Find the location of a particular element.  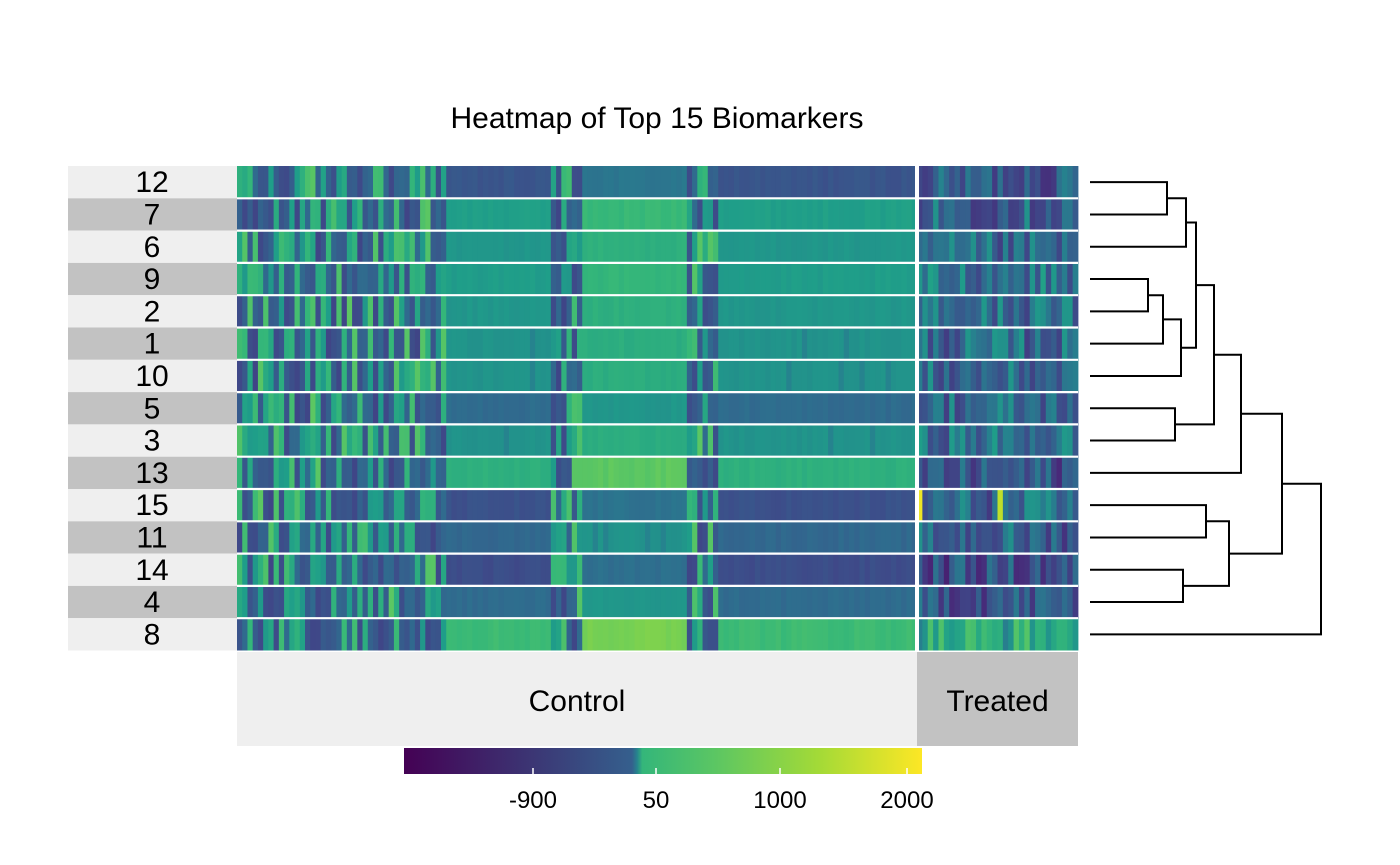

dendrogram-link is located at coordinates (1127, 319).